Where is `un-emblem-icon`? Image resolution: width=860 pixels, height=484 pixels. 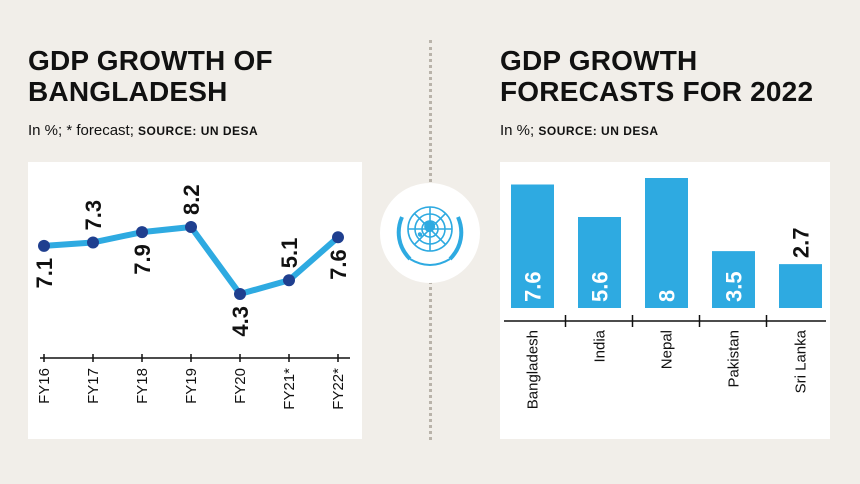 un-emblem-icon is located at coordinates (430, 233).